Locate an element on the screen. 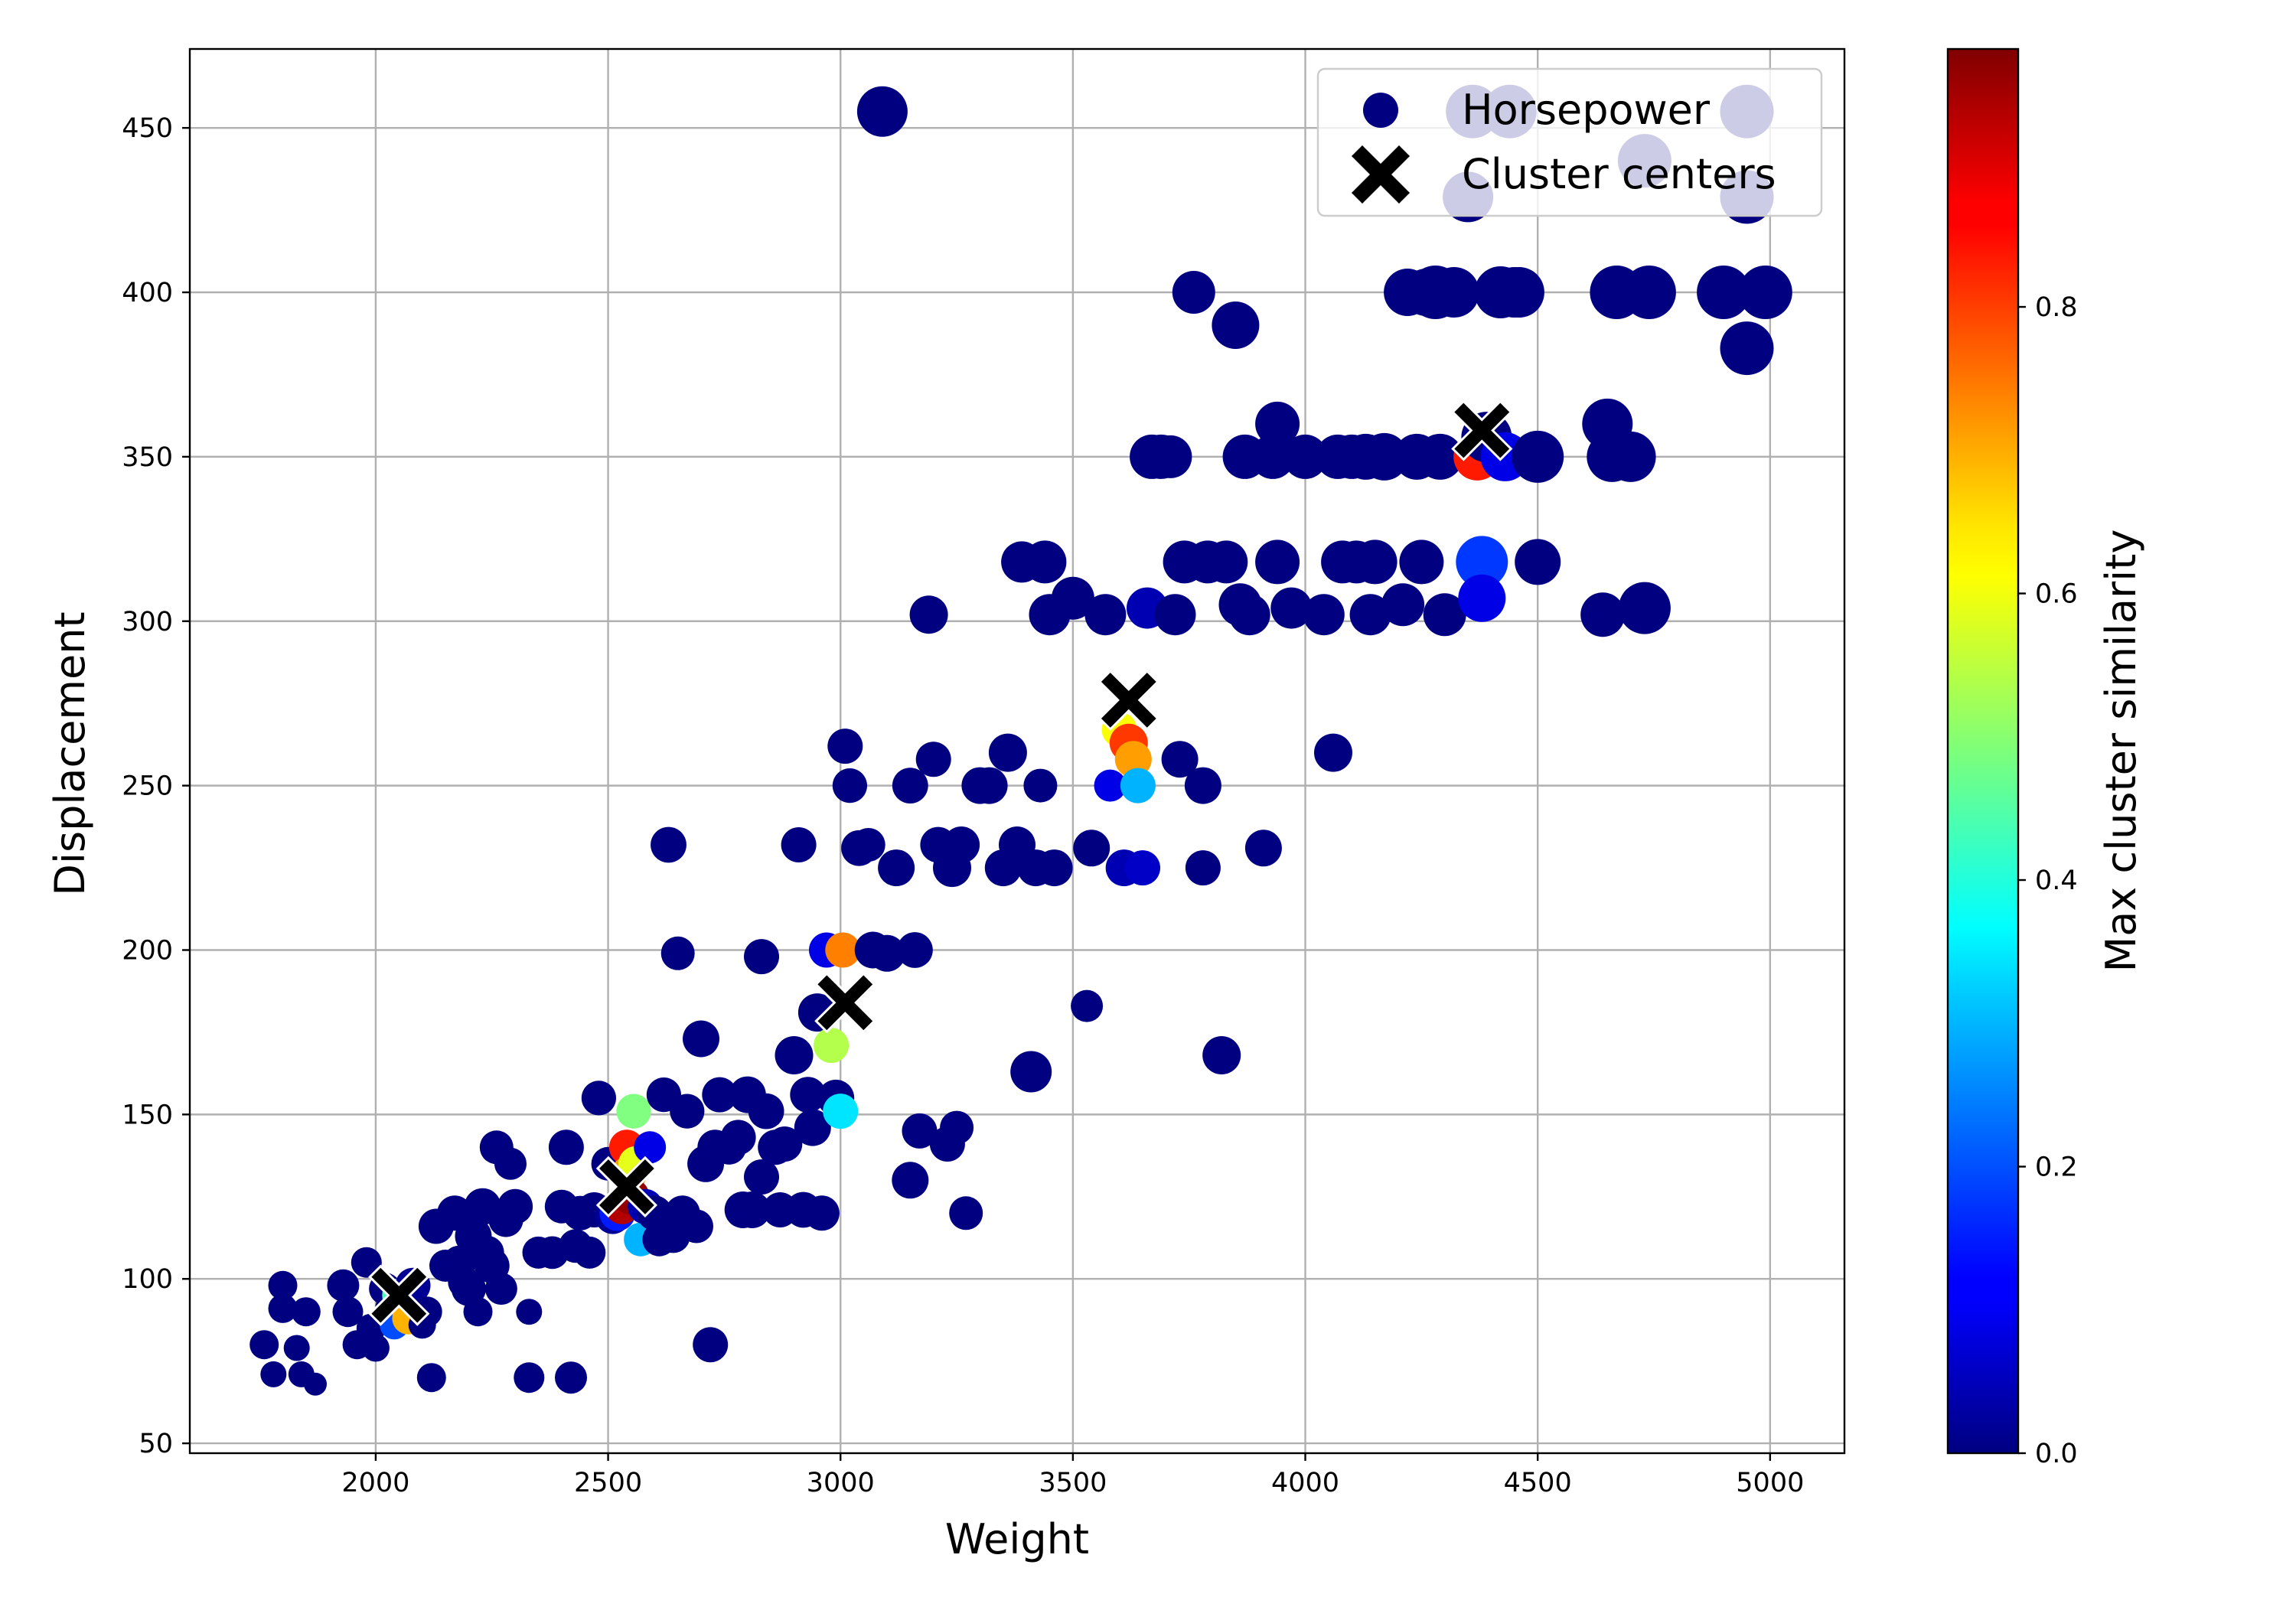 The width and height of the screenshot is (2296, 1607). y-tick-label: 50 is located at coordinates (156, 1444).